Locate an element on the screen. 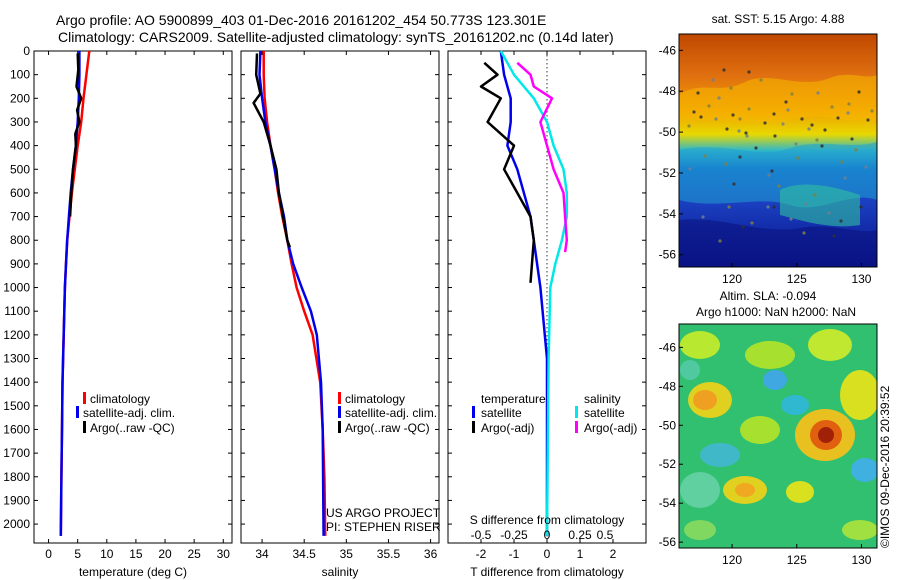 Image resolution: width=900 pixels, height=580 pixels. sla-map-title-2: Argo h1000: NaN h2000: NaN is located at coordinates (776, 312).